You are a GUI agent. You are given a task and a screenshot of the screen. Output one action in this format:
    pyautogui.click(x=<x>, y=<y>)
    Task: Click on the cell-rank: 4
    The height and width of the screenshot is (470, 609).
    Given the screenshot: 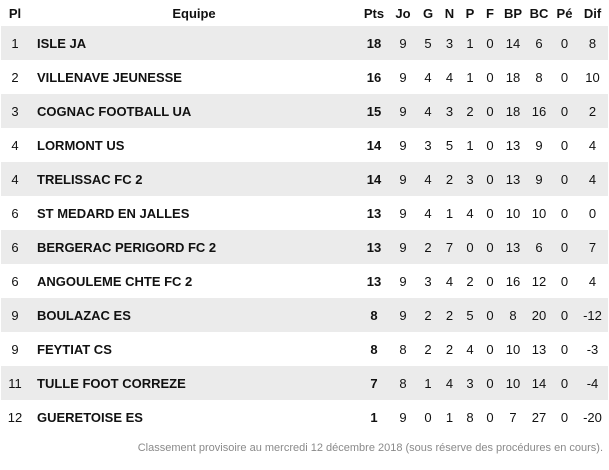 What is the action you would take?
    pyautogui.click(x=15, y=179)
    